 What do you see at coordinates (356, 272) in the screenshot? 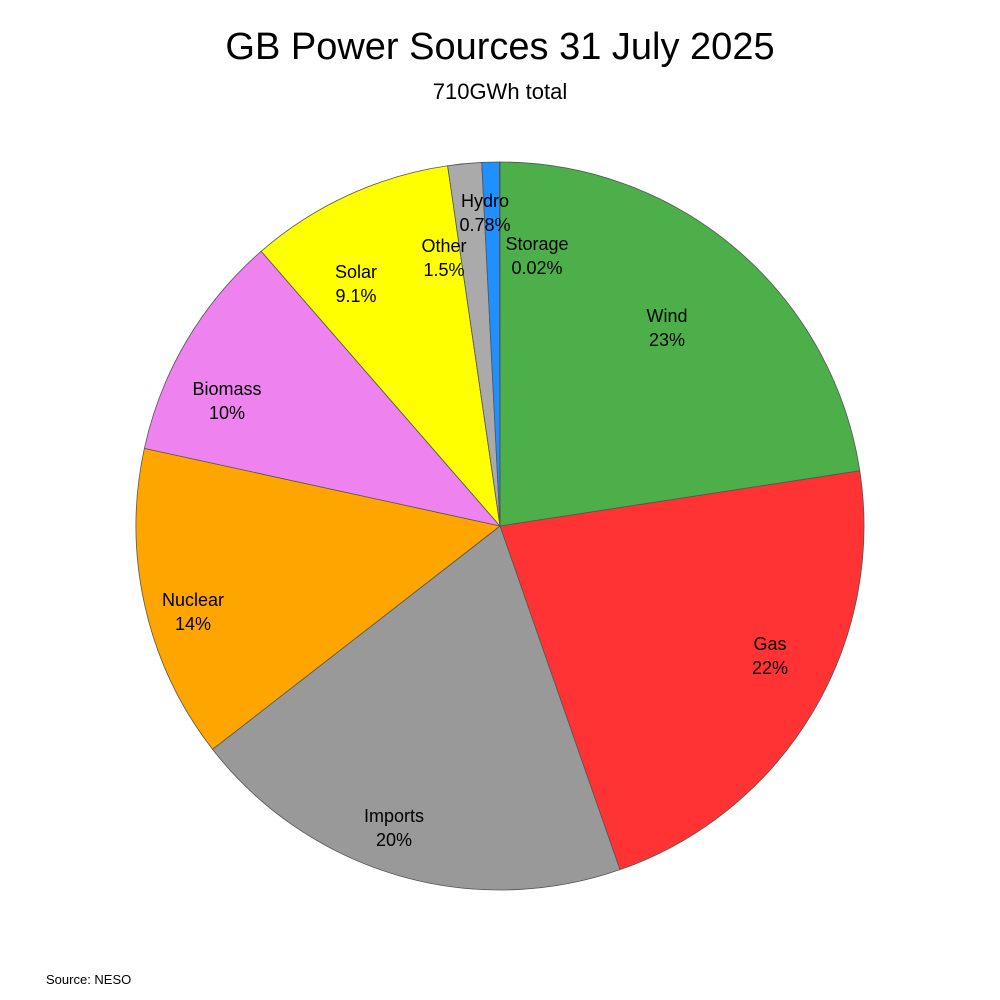
I see `slice-label-solar: Solar` at bounding box center [356, 272].